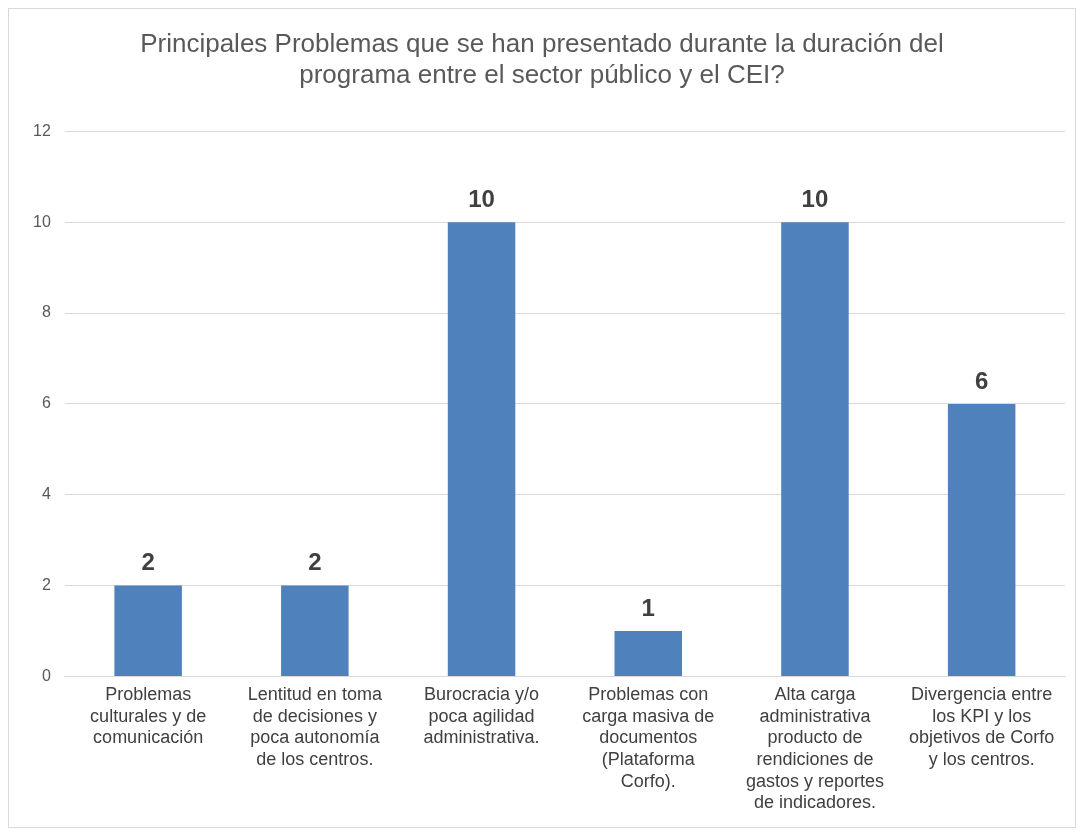 This screenshot has width=1086, height=838. I want to click on y-tick-label: 6, so click(46, 403).